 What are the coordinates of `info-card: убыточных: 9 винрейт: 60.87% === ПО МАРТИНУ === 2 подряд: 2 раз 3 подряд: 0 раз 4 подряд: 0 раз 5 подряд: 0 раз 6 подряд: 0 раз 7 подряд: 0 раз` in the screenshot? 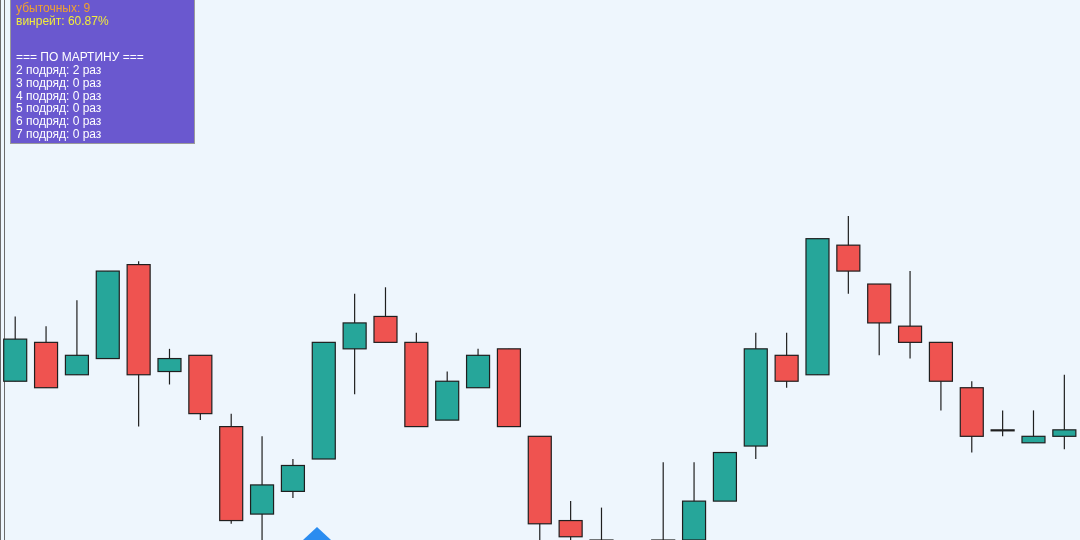 It's located at (102, 72).